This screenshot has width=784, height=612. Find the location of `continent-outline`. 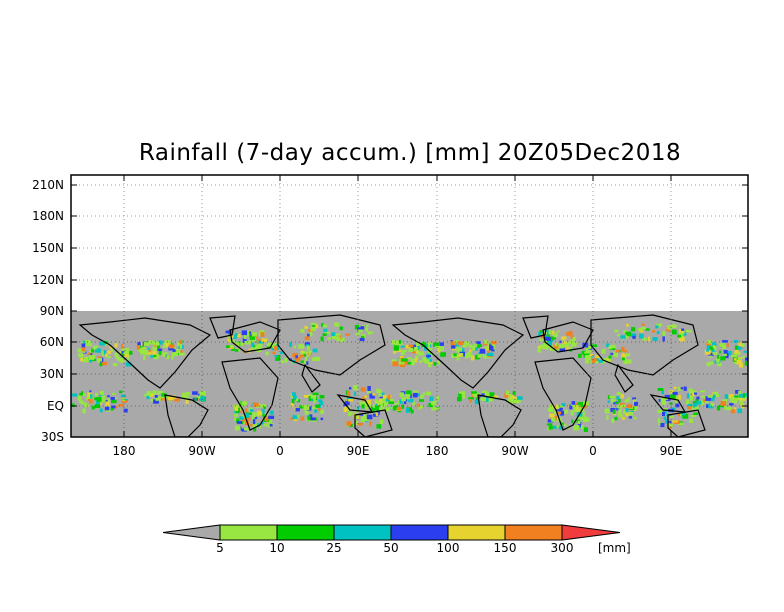

continent-outline is located at coordinates (250, 394).